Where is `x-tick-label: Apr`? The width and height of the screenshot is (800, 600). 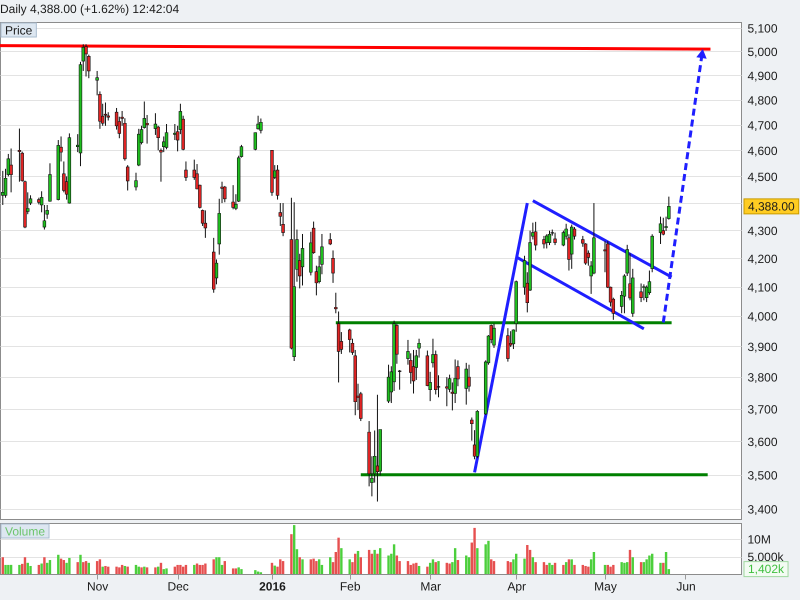
x-tick-label: Apr is located at coordinates (516, 587).